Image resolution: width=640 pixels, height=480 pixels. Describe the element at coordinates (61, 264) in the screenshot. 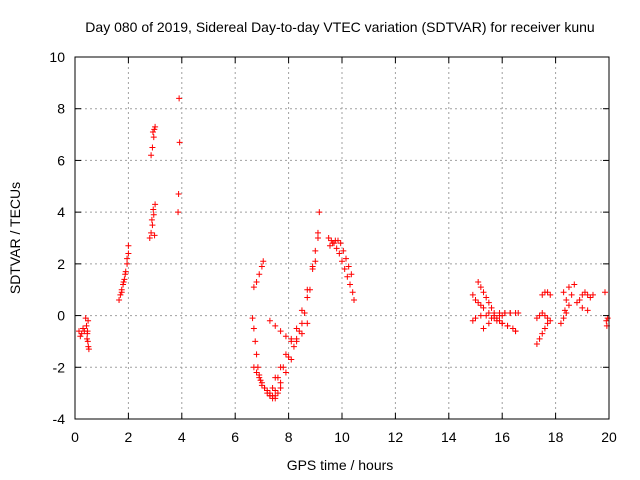

I see `y-tick-label: 2` at that location.